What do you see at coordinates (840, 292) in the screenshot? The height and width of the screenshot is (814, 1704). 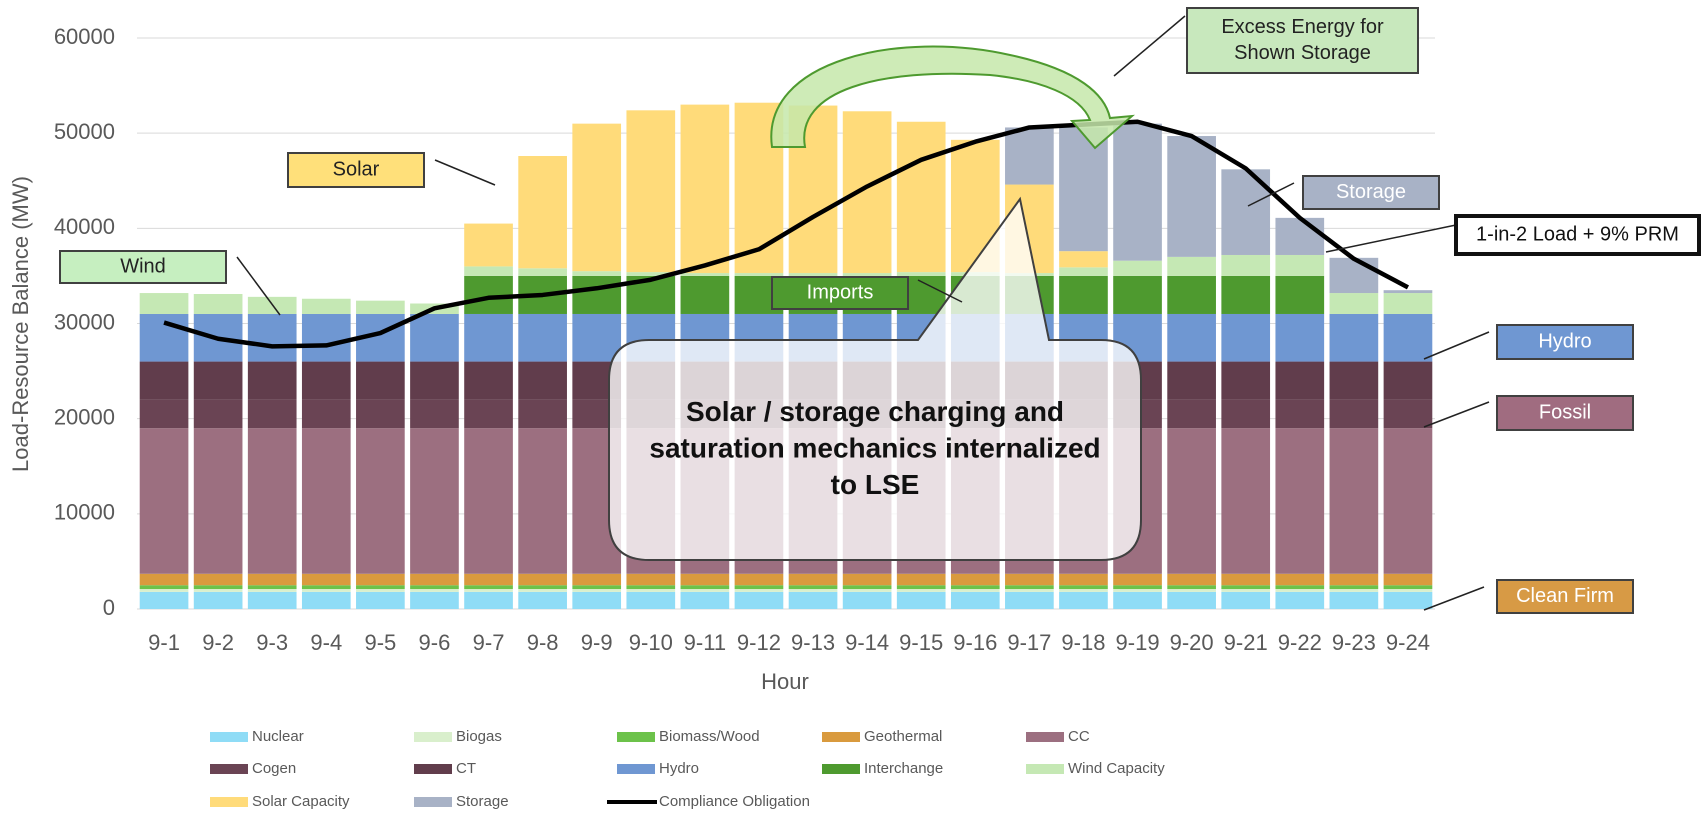 I see `annotation-text: Imports` at bounding box center [840, 292].